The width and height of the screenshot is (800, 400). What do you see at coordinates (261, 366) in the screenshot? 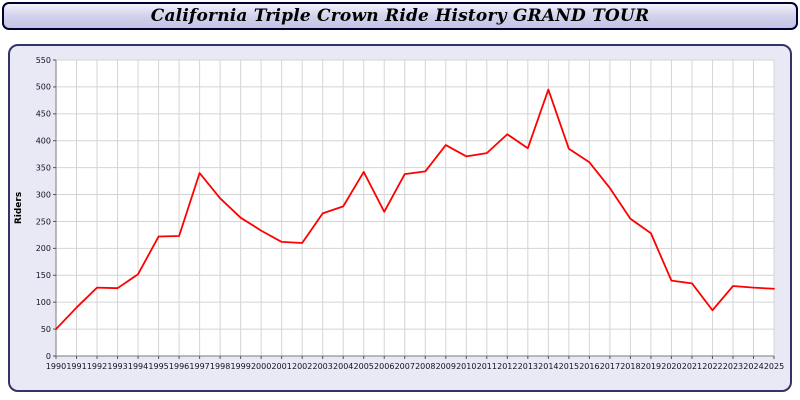
I see `svg-text: 2000` at bounding box center [261, 366].